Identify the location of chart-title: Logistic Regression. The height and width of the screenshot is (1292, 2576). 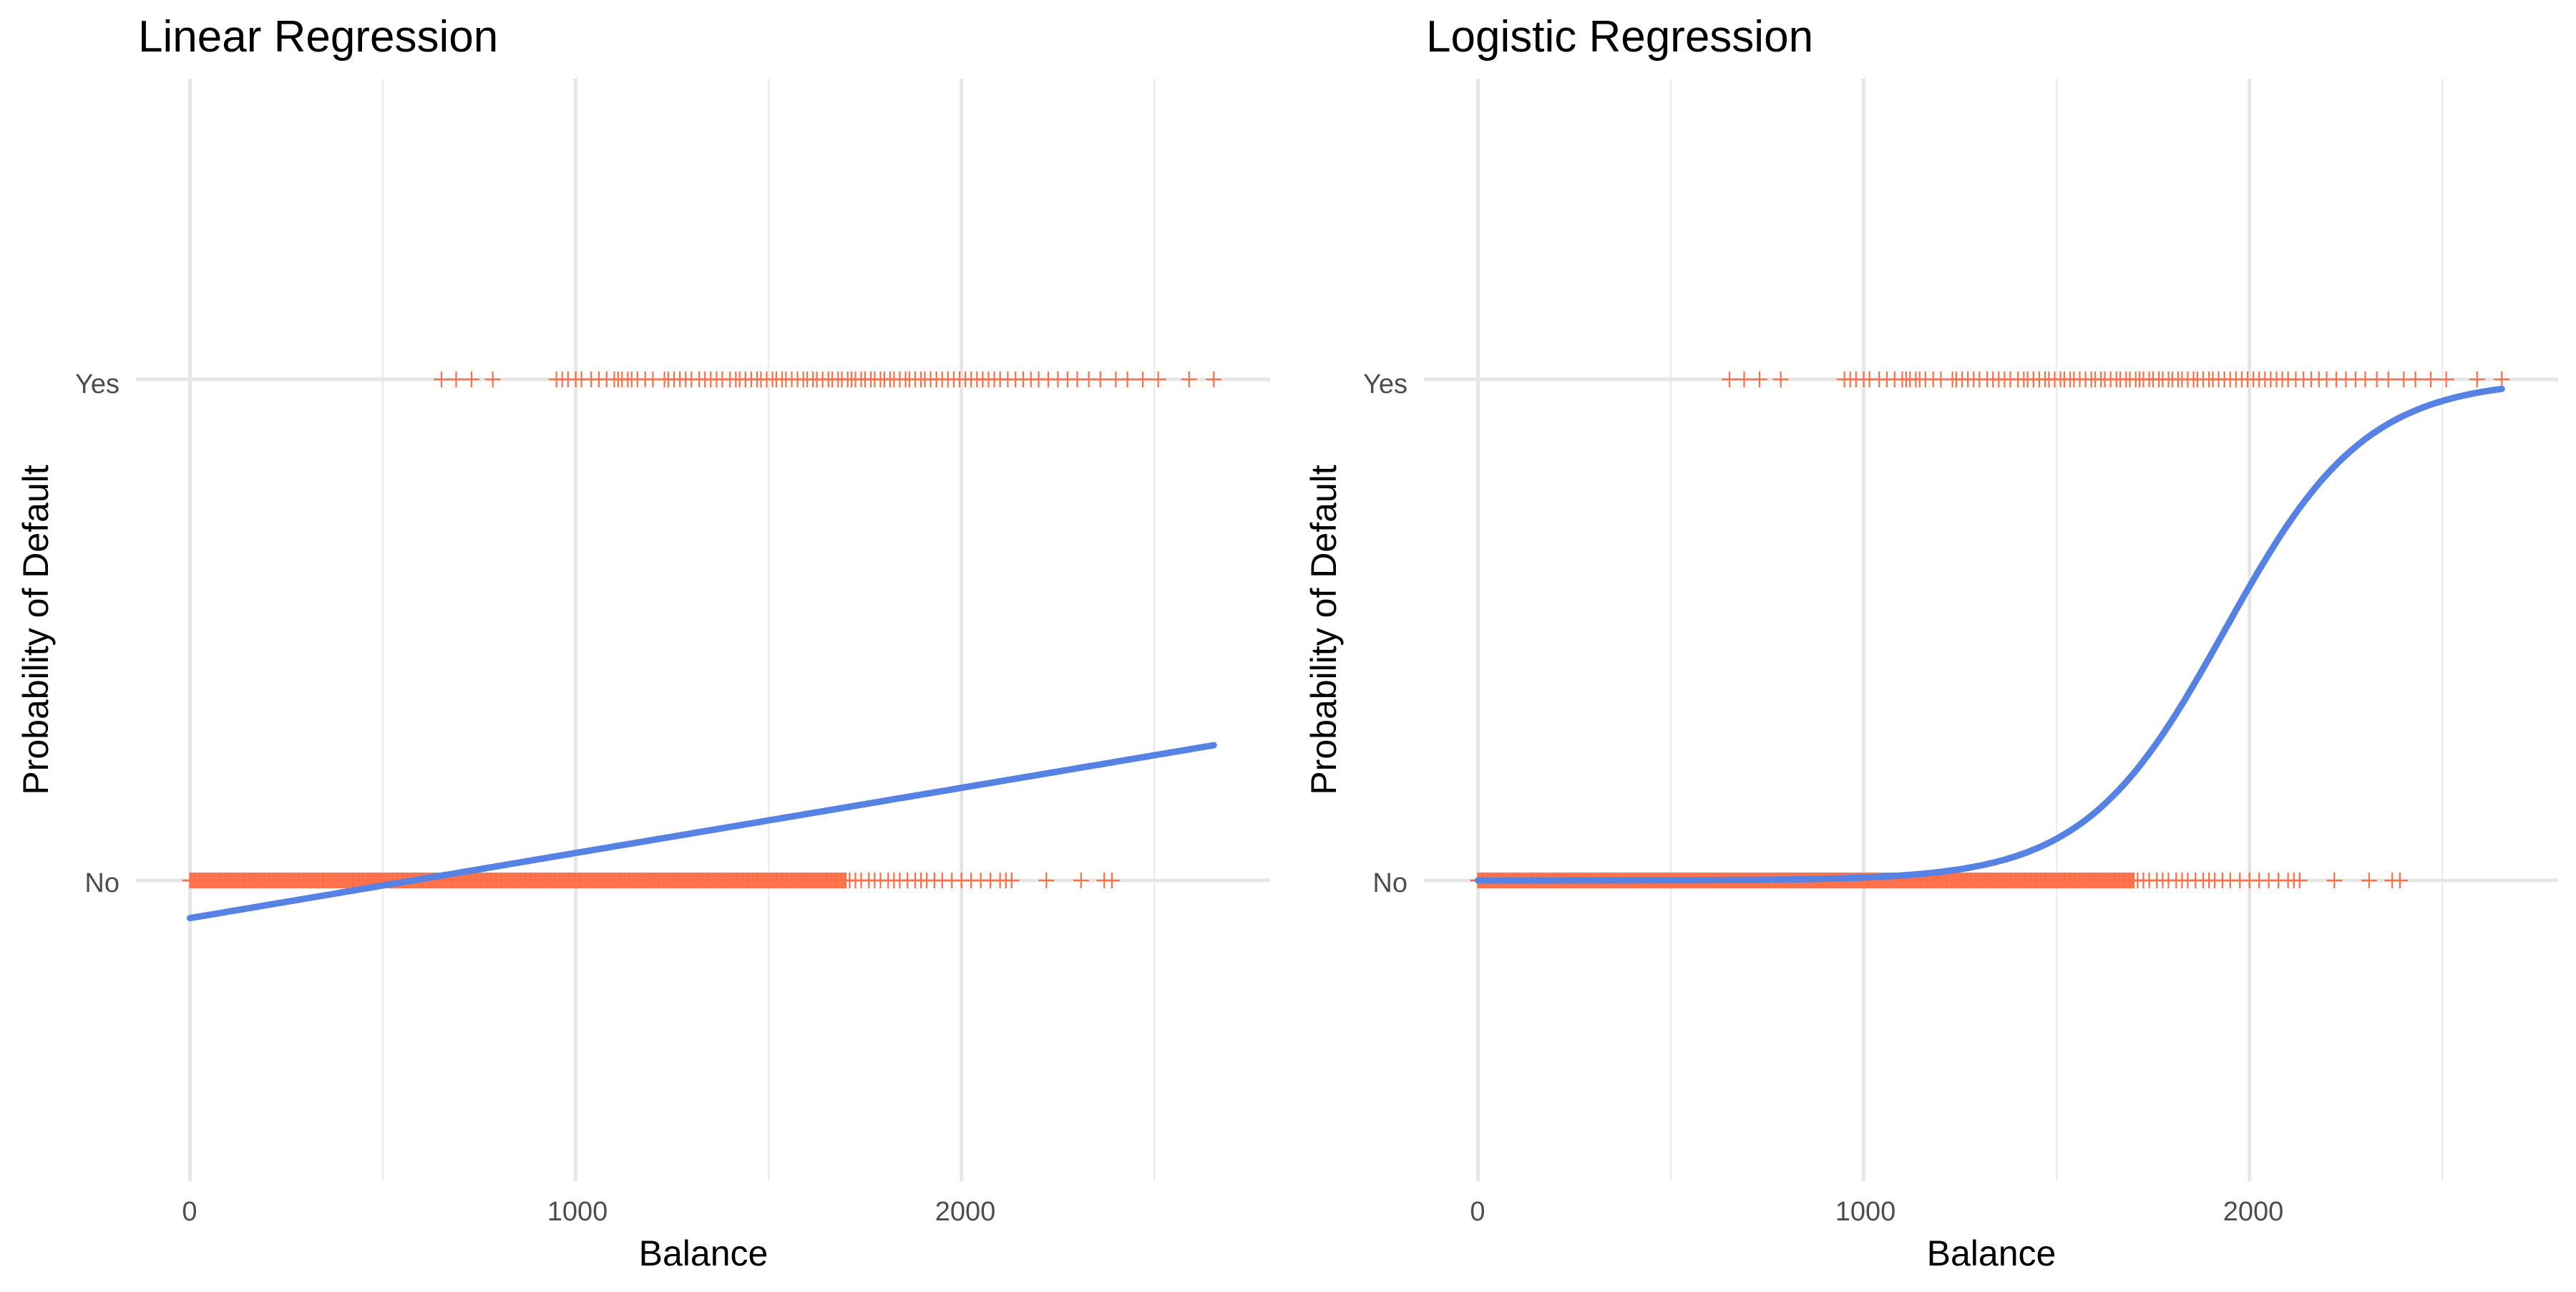
(1619, 37).